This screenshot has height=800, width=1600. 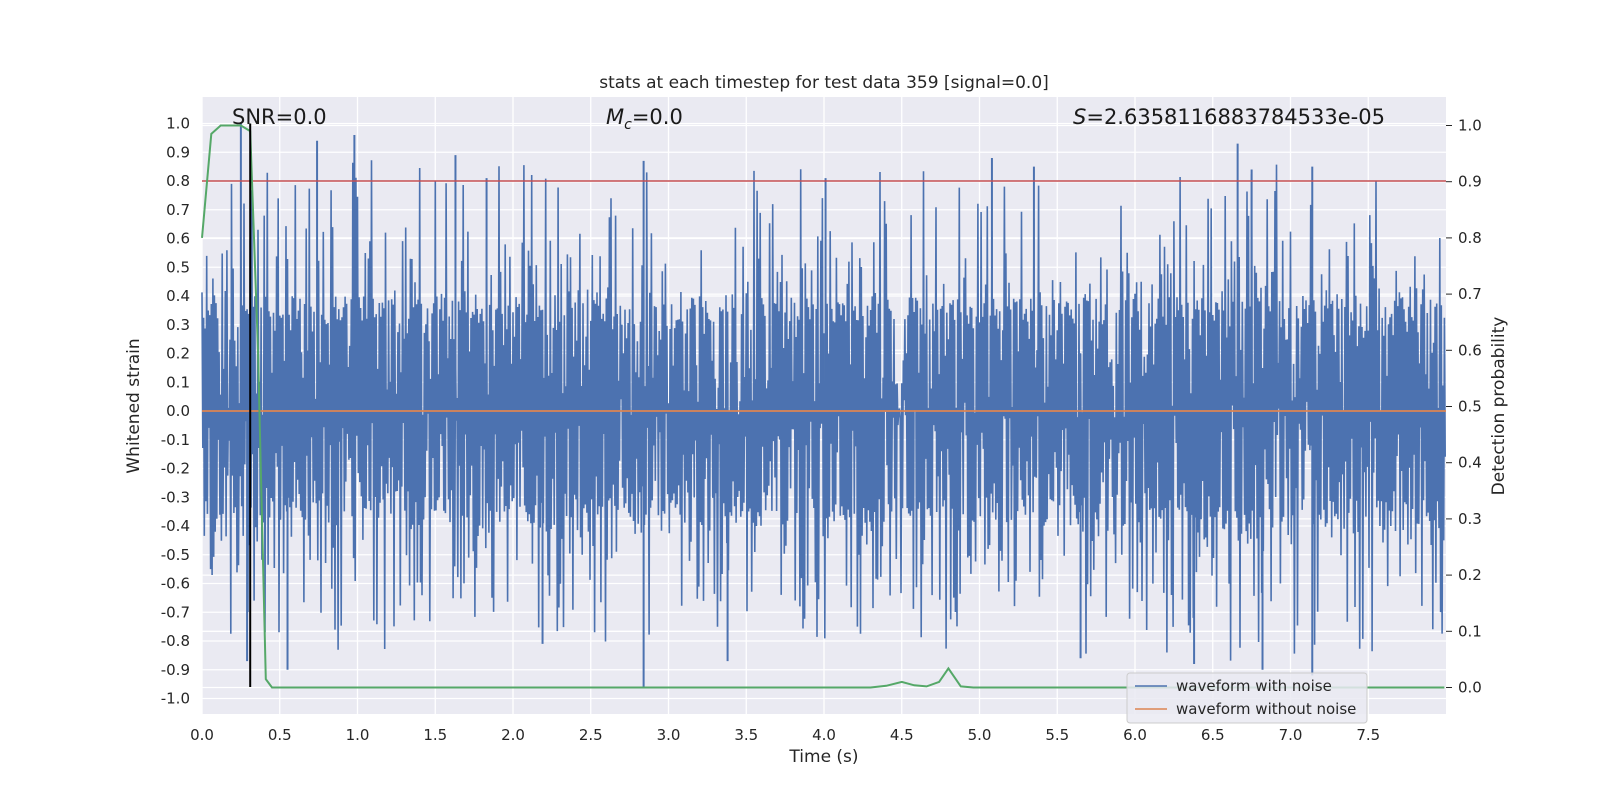 What do you see at coordinates (1470, 519) in the screenshot?
I see `y2-tick-label: 0.3` at bounding box center [1470, 519].